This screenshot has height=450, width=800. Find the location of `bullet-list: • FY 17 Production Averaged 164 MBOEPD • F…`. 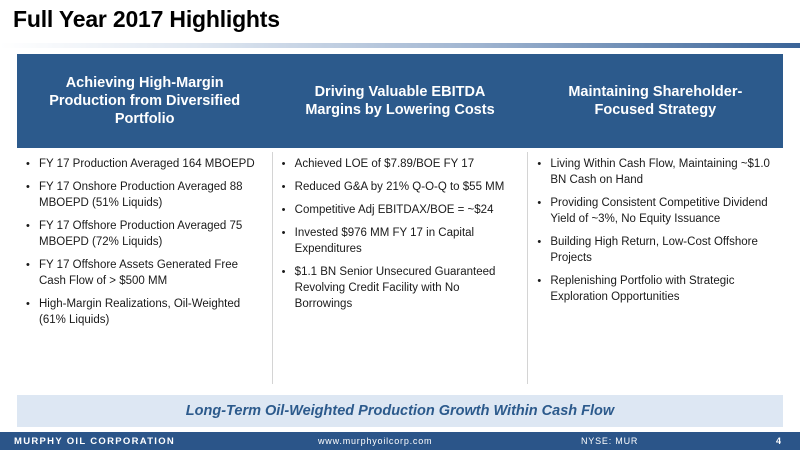

bullet-list: • FY 17 Production Averaged 164 MBOEPD • F… is located at coordinates (144, 240).